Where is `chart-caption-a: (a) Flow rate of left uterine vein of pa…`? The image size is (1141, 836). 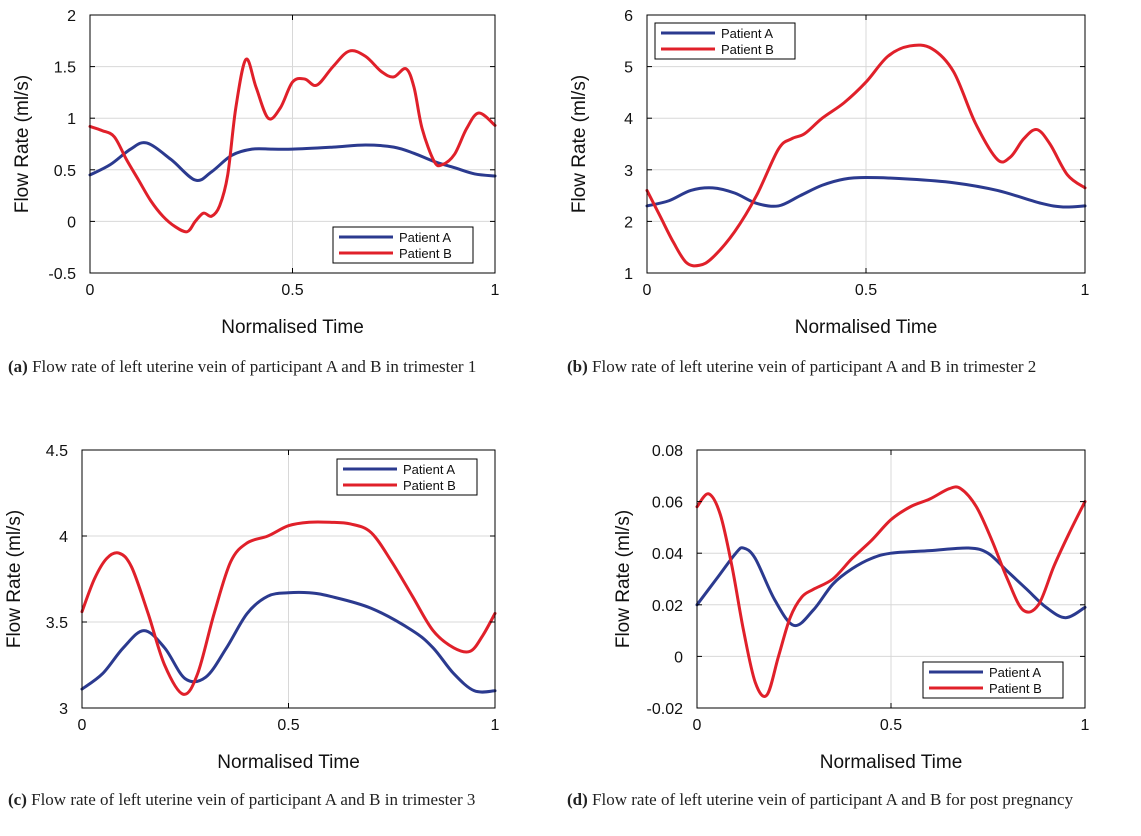
chart-caption-a: (a) Flow rate of left uterine vein of pa… is located at coordinates (278, 367).